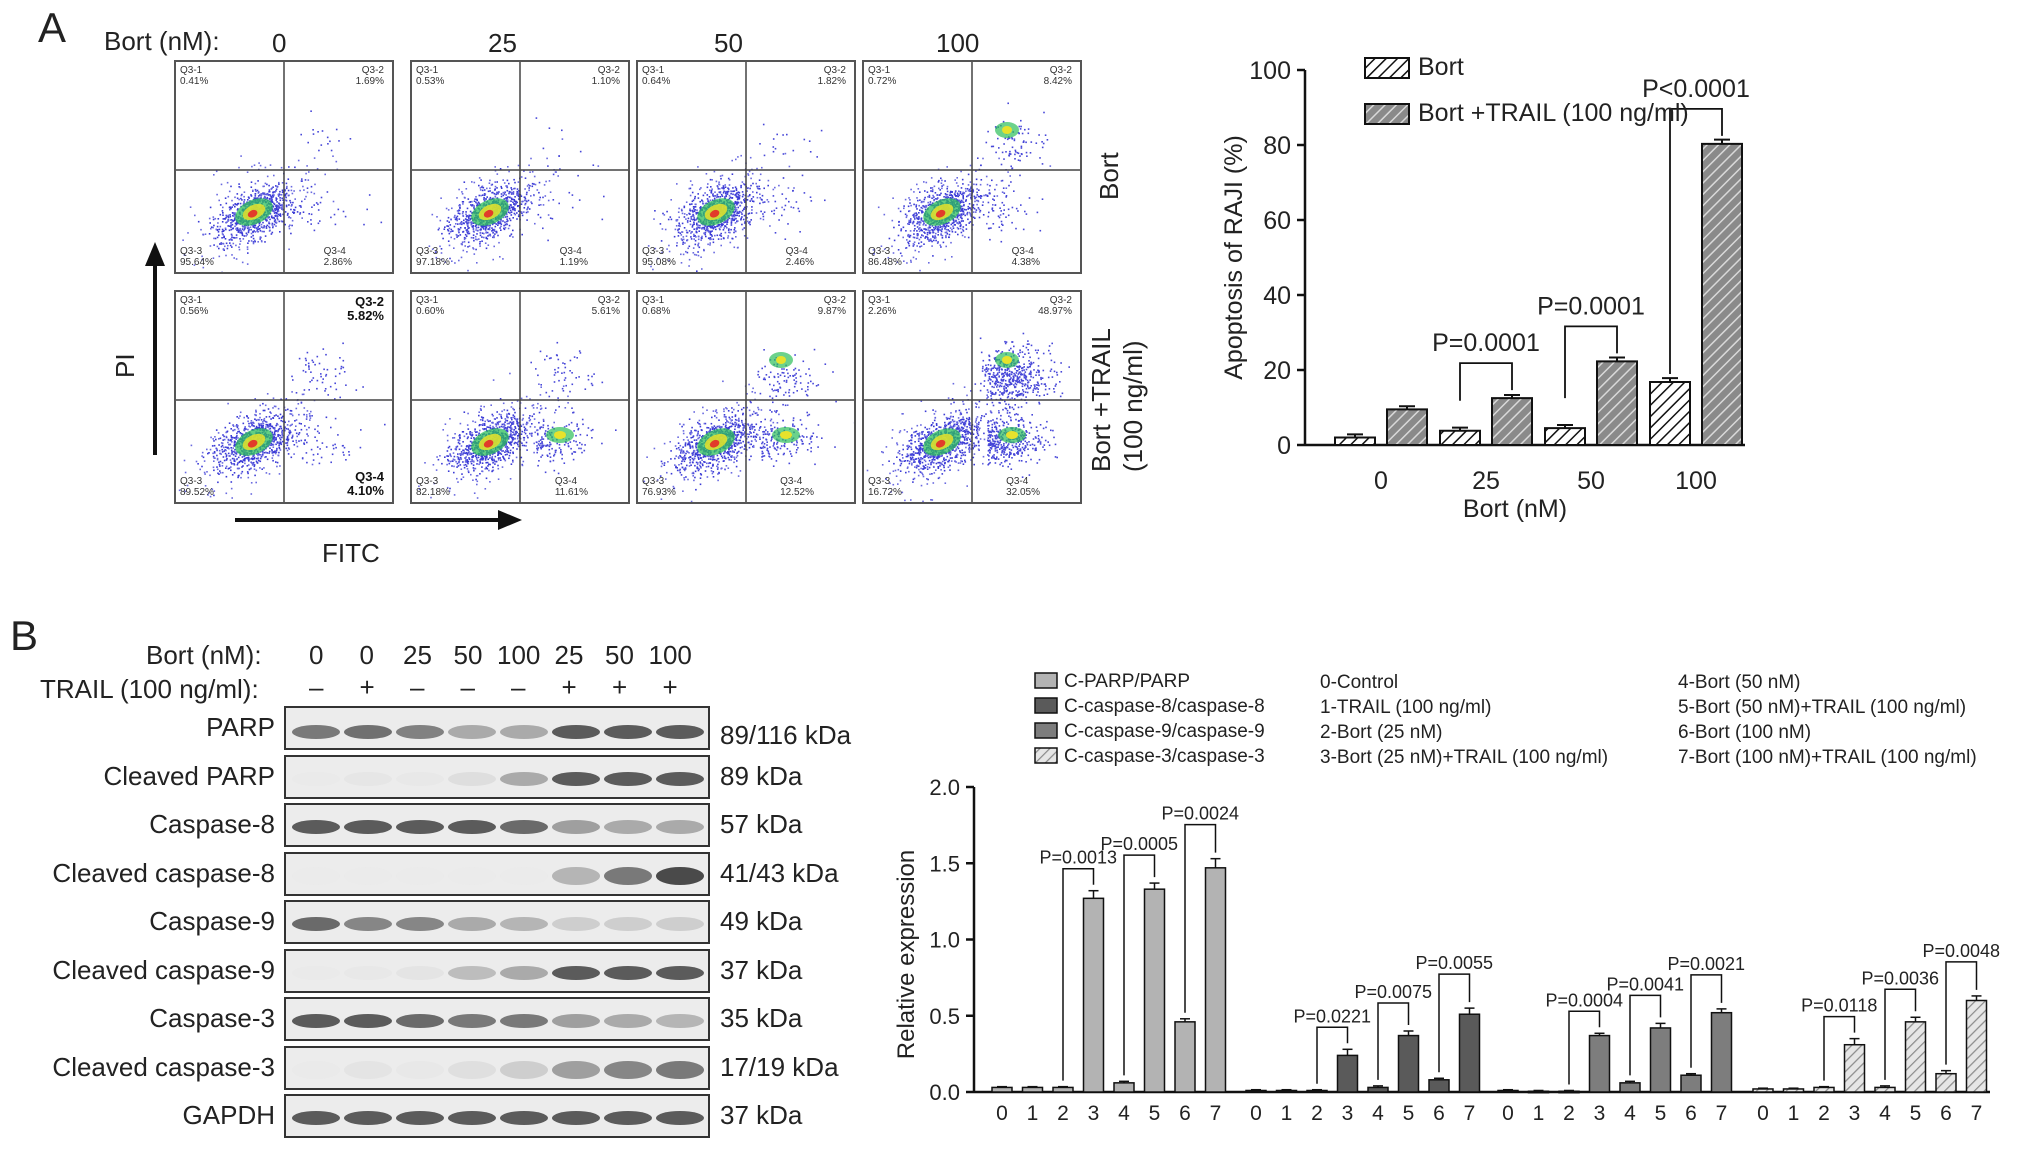  What do you see at coordinates (1127, 681) in the screenshot?
I see `legend-label: C-PARP/PARP` at bounding box center [1127, 681].